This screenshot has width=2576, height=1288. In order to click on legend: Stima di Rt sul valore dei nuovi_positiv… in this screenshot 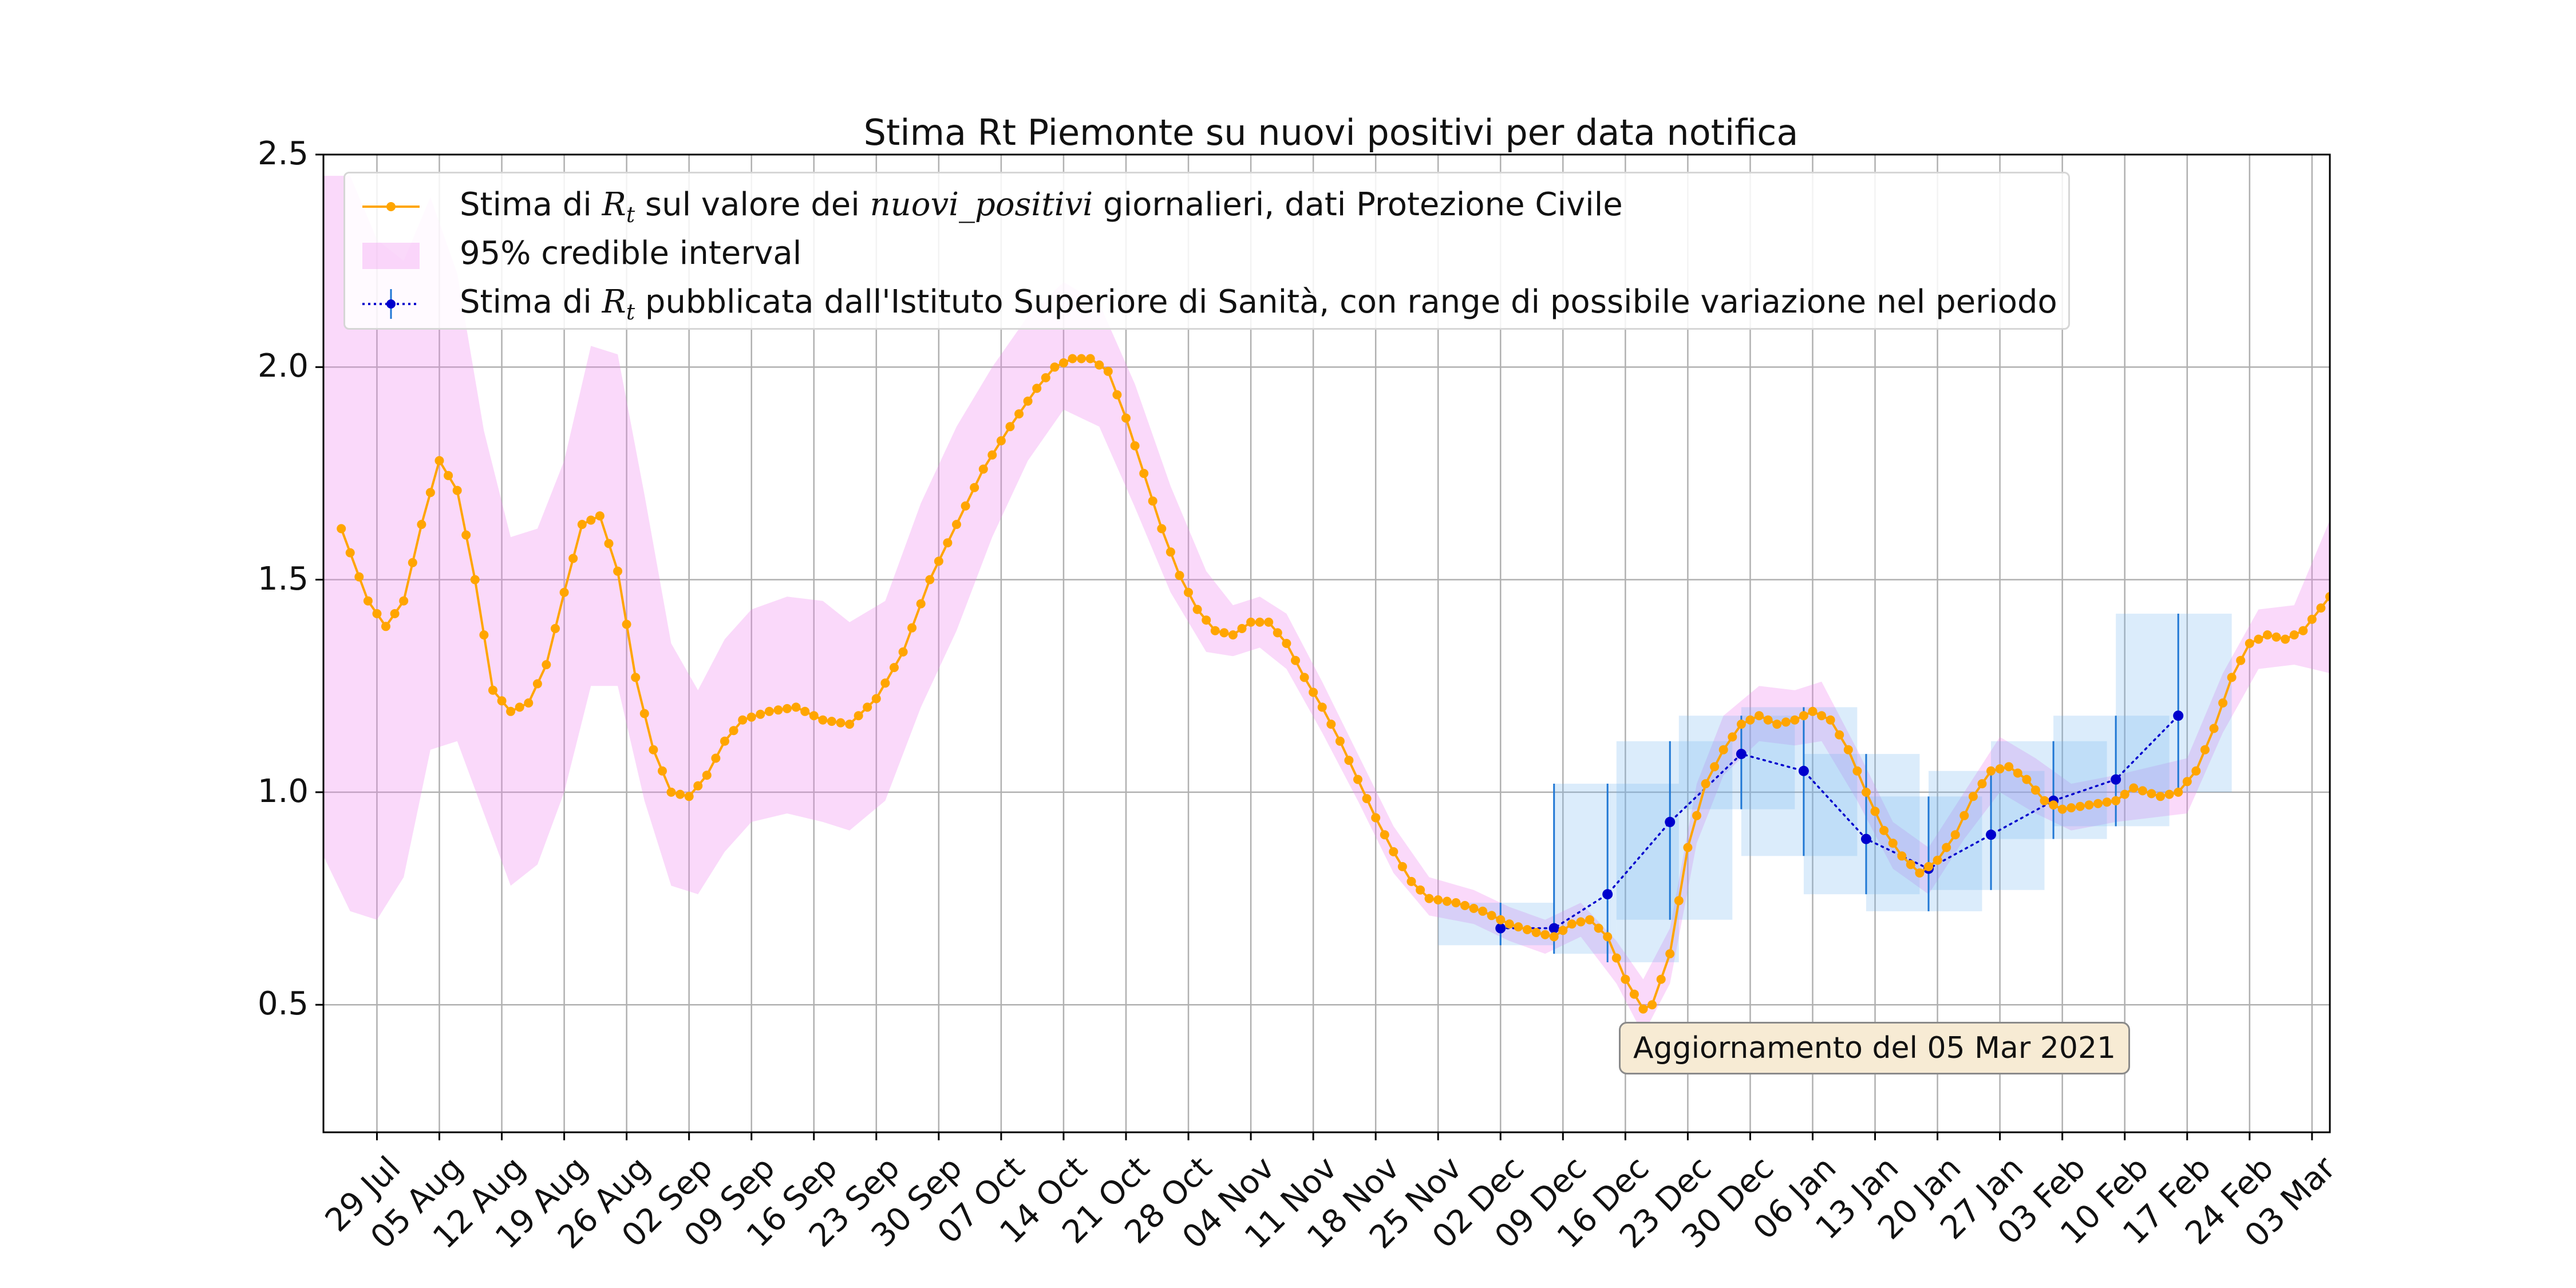, I will do `click(1206, 251)`.